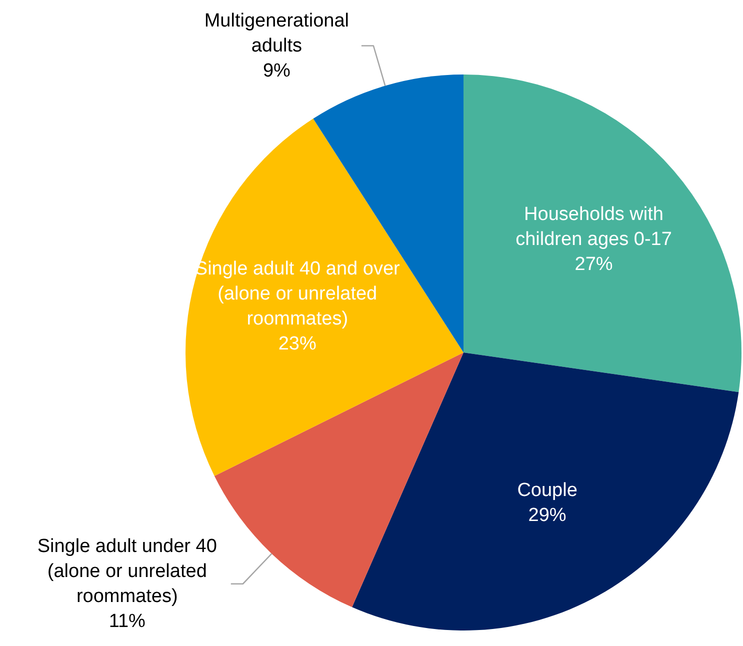  I want to click on data-label: 27%, so click(593, 265).